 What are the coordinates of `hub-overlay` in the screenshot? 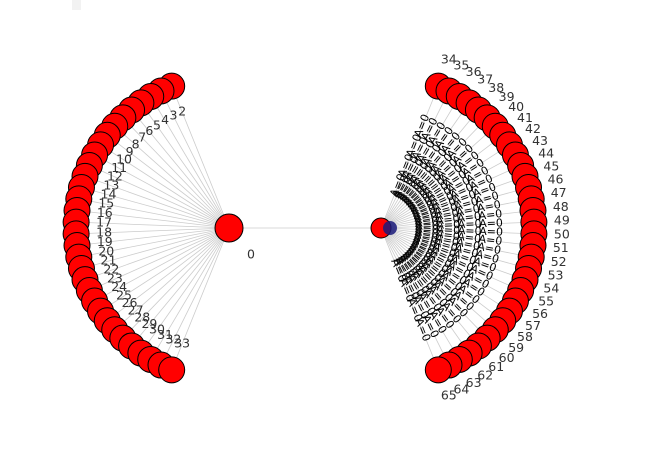 It's located at (390, 228).